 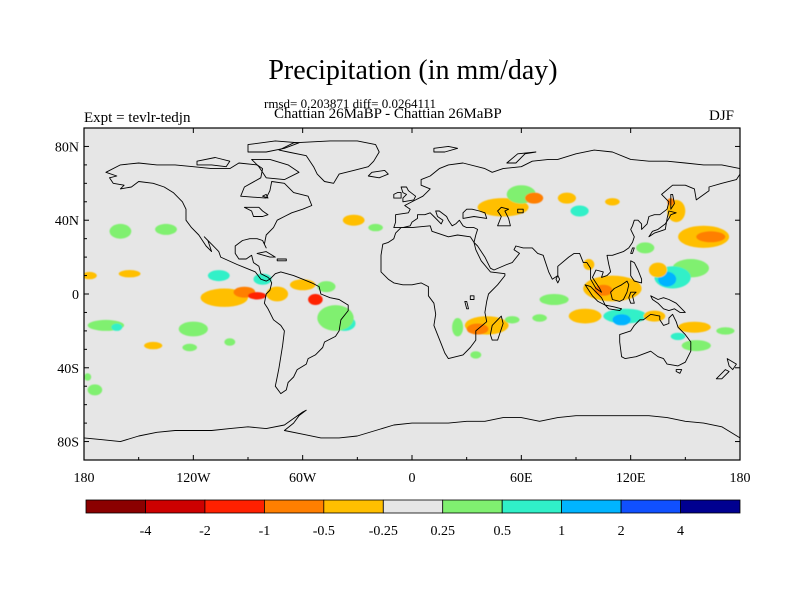 What do you see at coordinates (412, 478) in the screenshot?
I see `x-tick-label: 0` at bounding box center [412, 478].